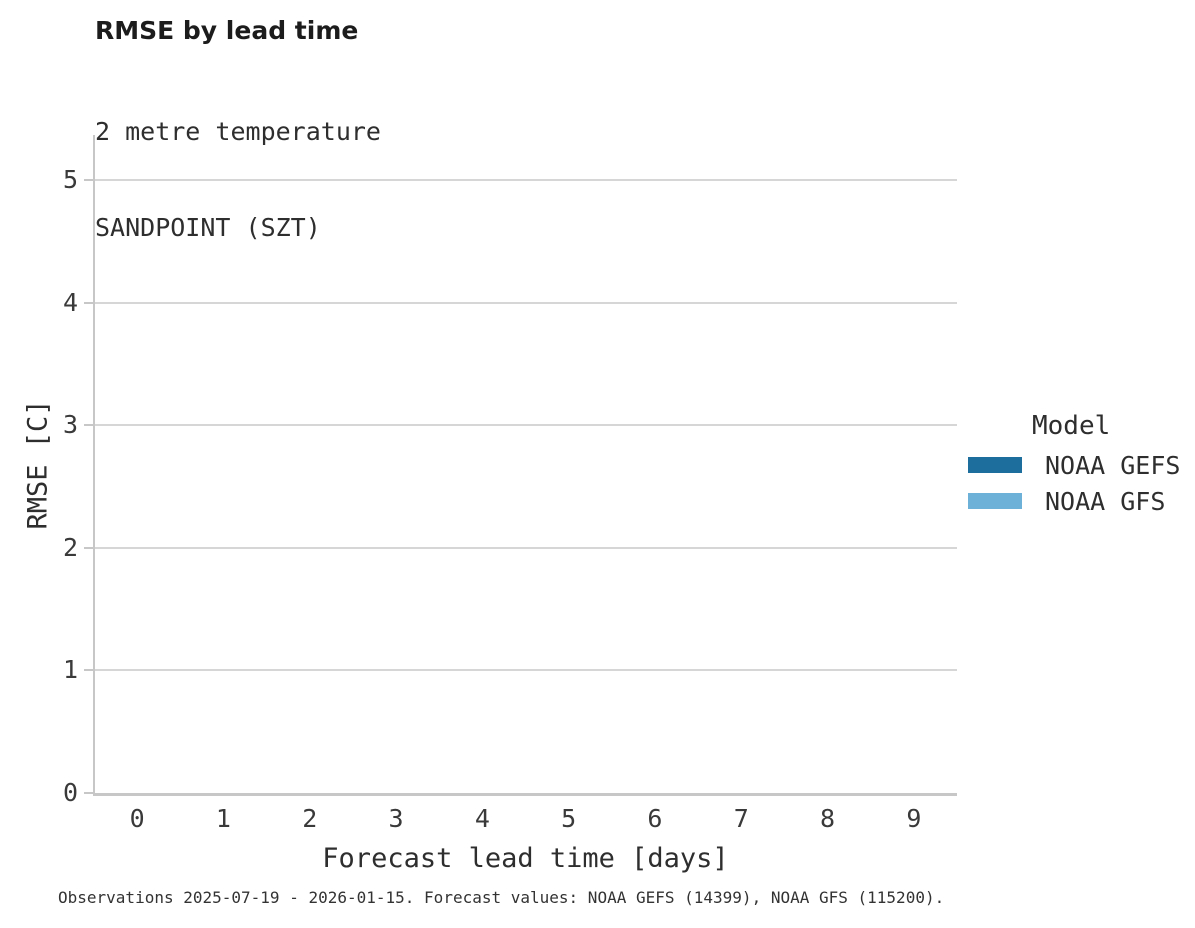  What do you see at coordinates (995, 465) in the screenshot?
I see `legend-swatch-noaa-gefs` at bounding box center [995, 465].